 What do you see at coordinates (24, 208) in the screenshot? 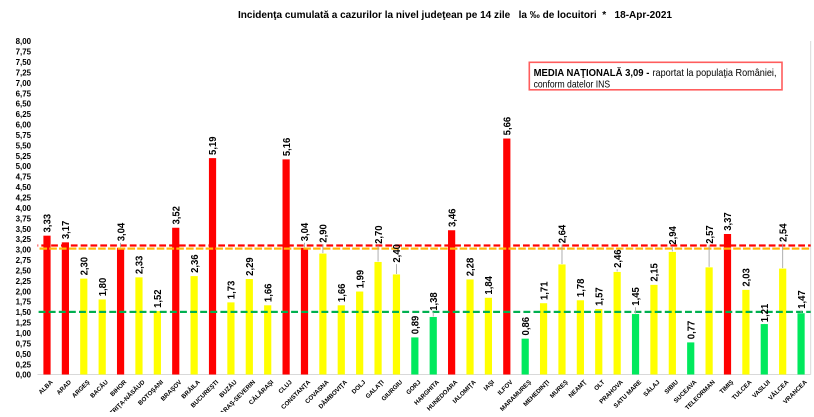
I see `svg-text: 4,00` at bounding box center [24, 208].